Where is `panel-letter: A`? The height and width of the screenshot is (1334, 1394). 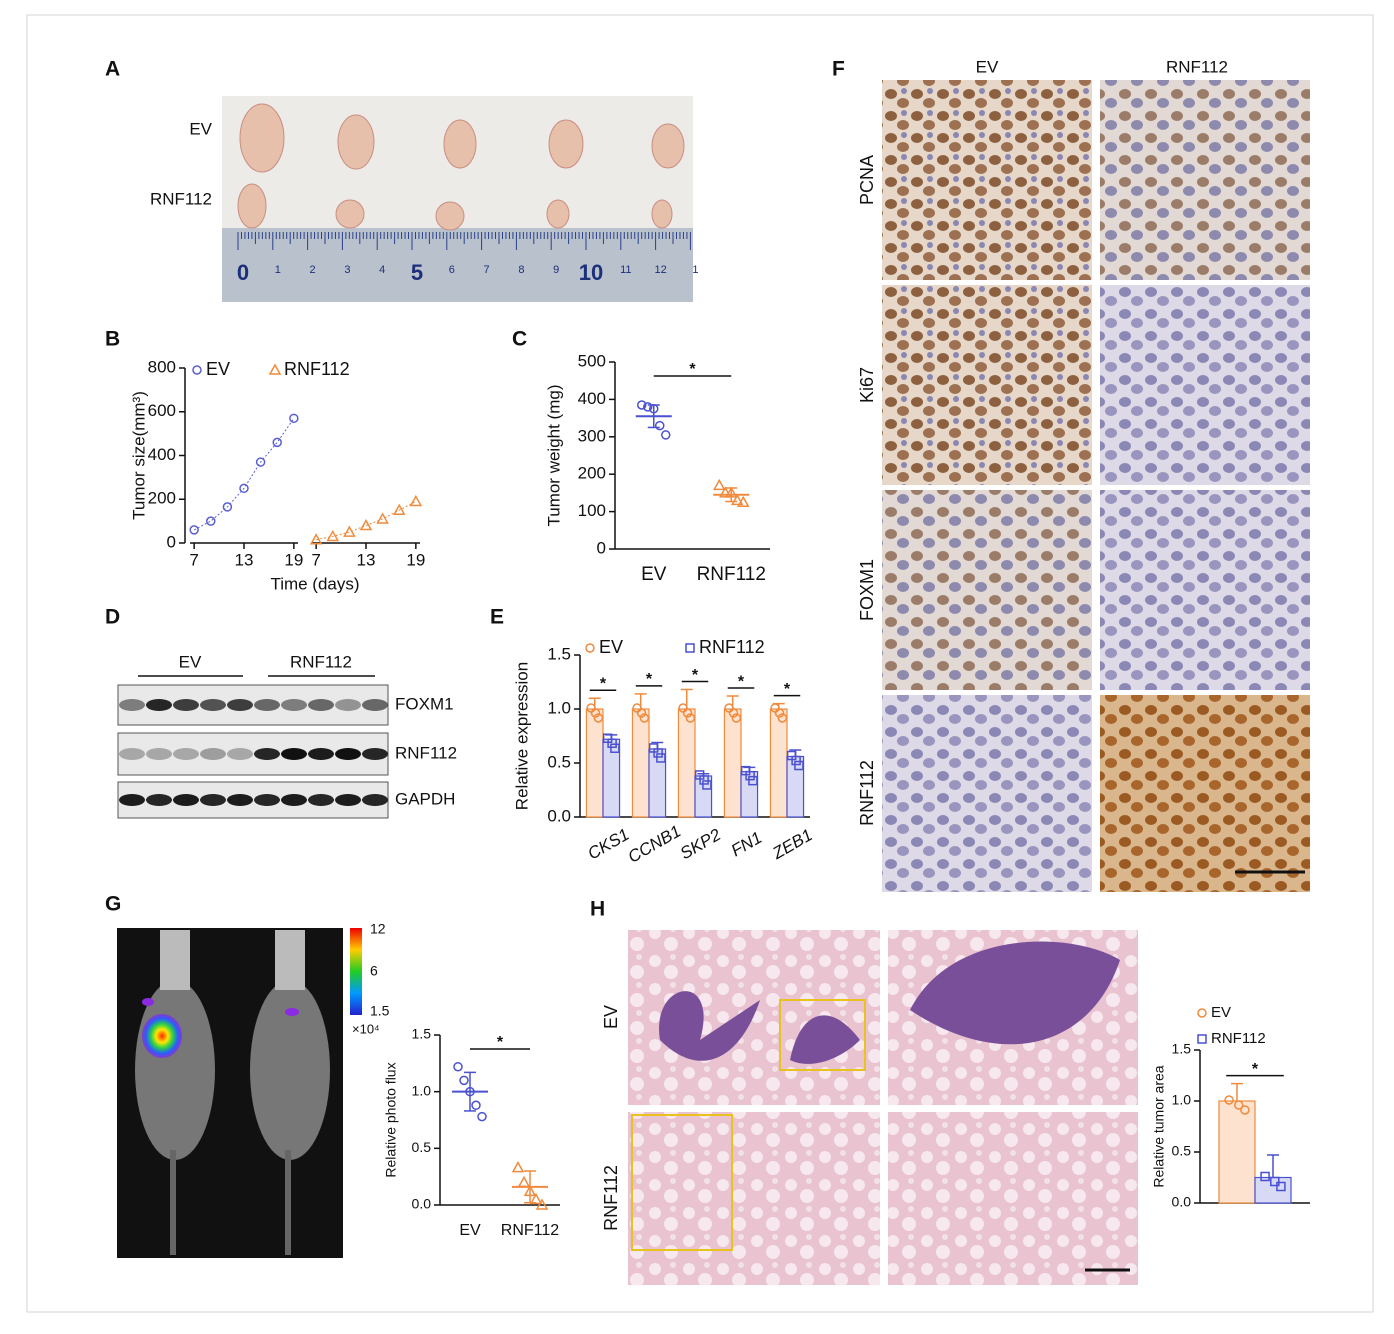
panel-letter: A is located at coordinates (112, 69).